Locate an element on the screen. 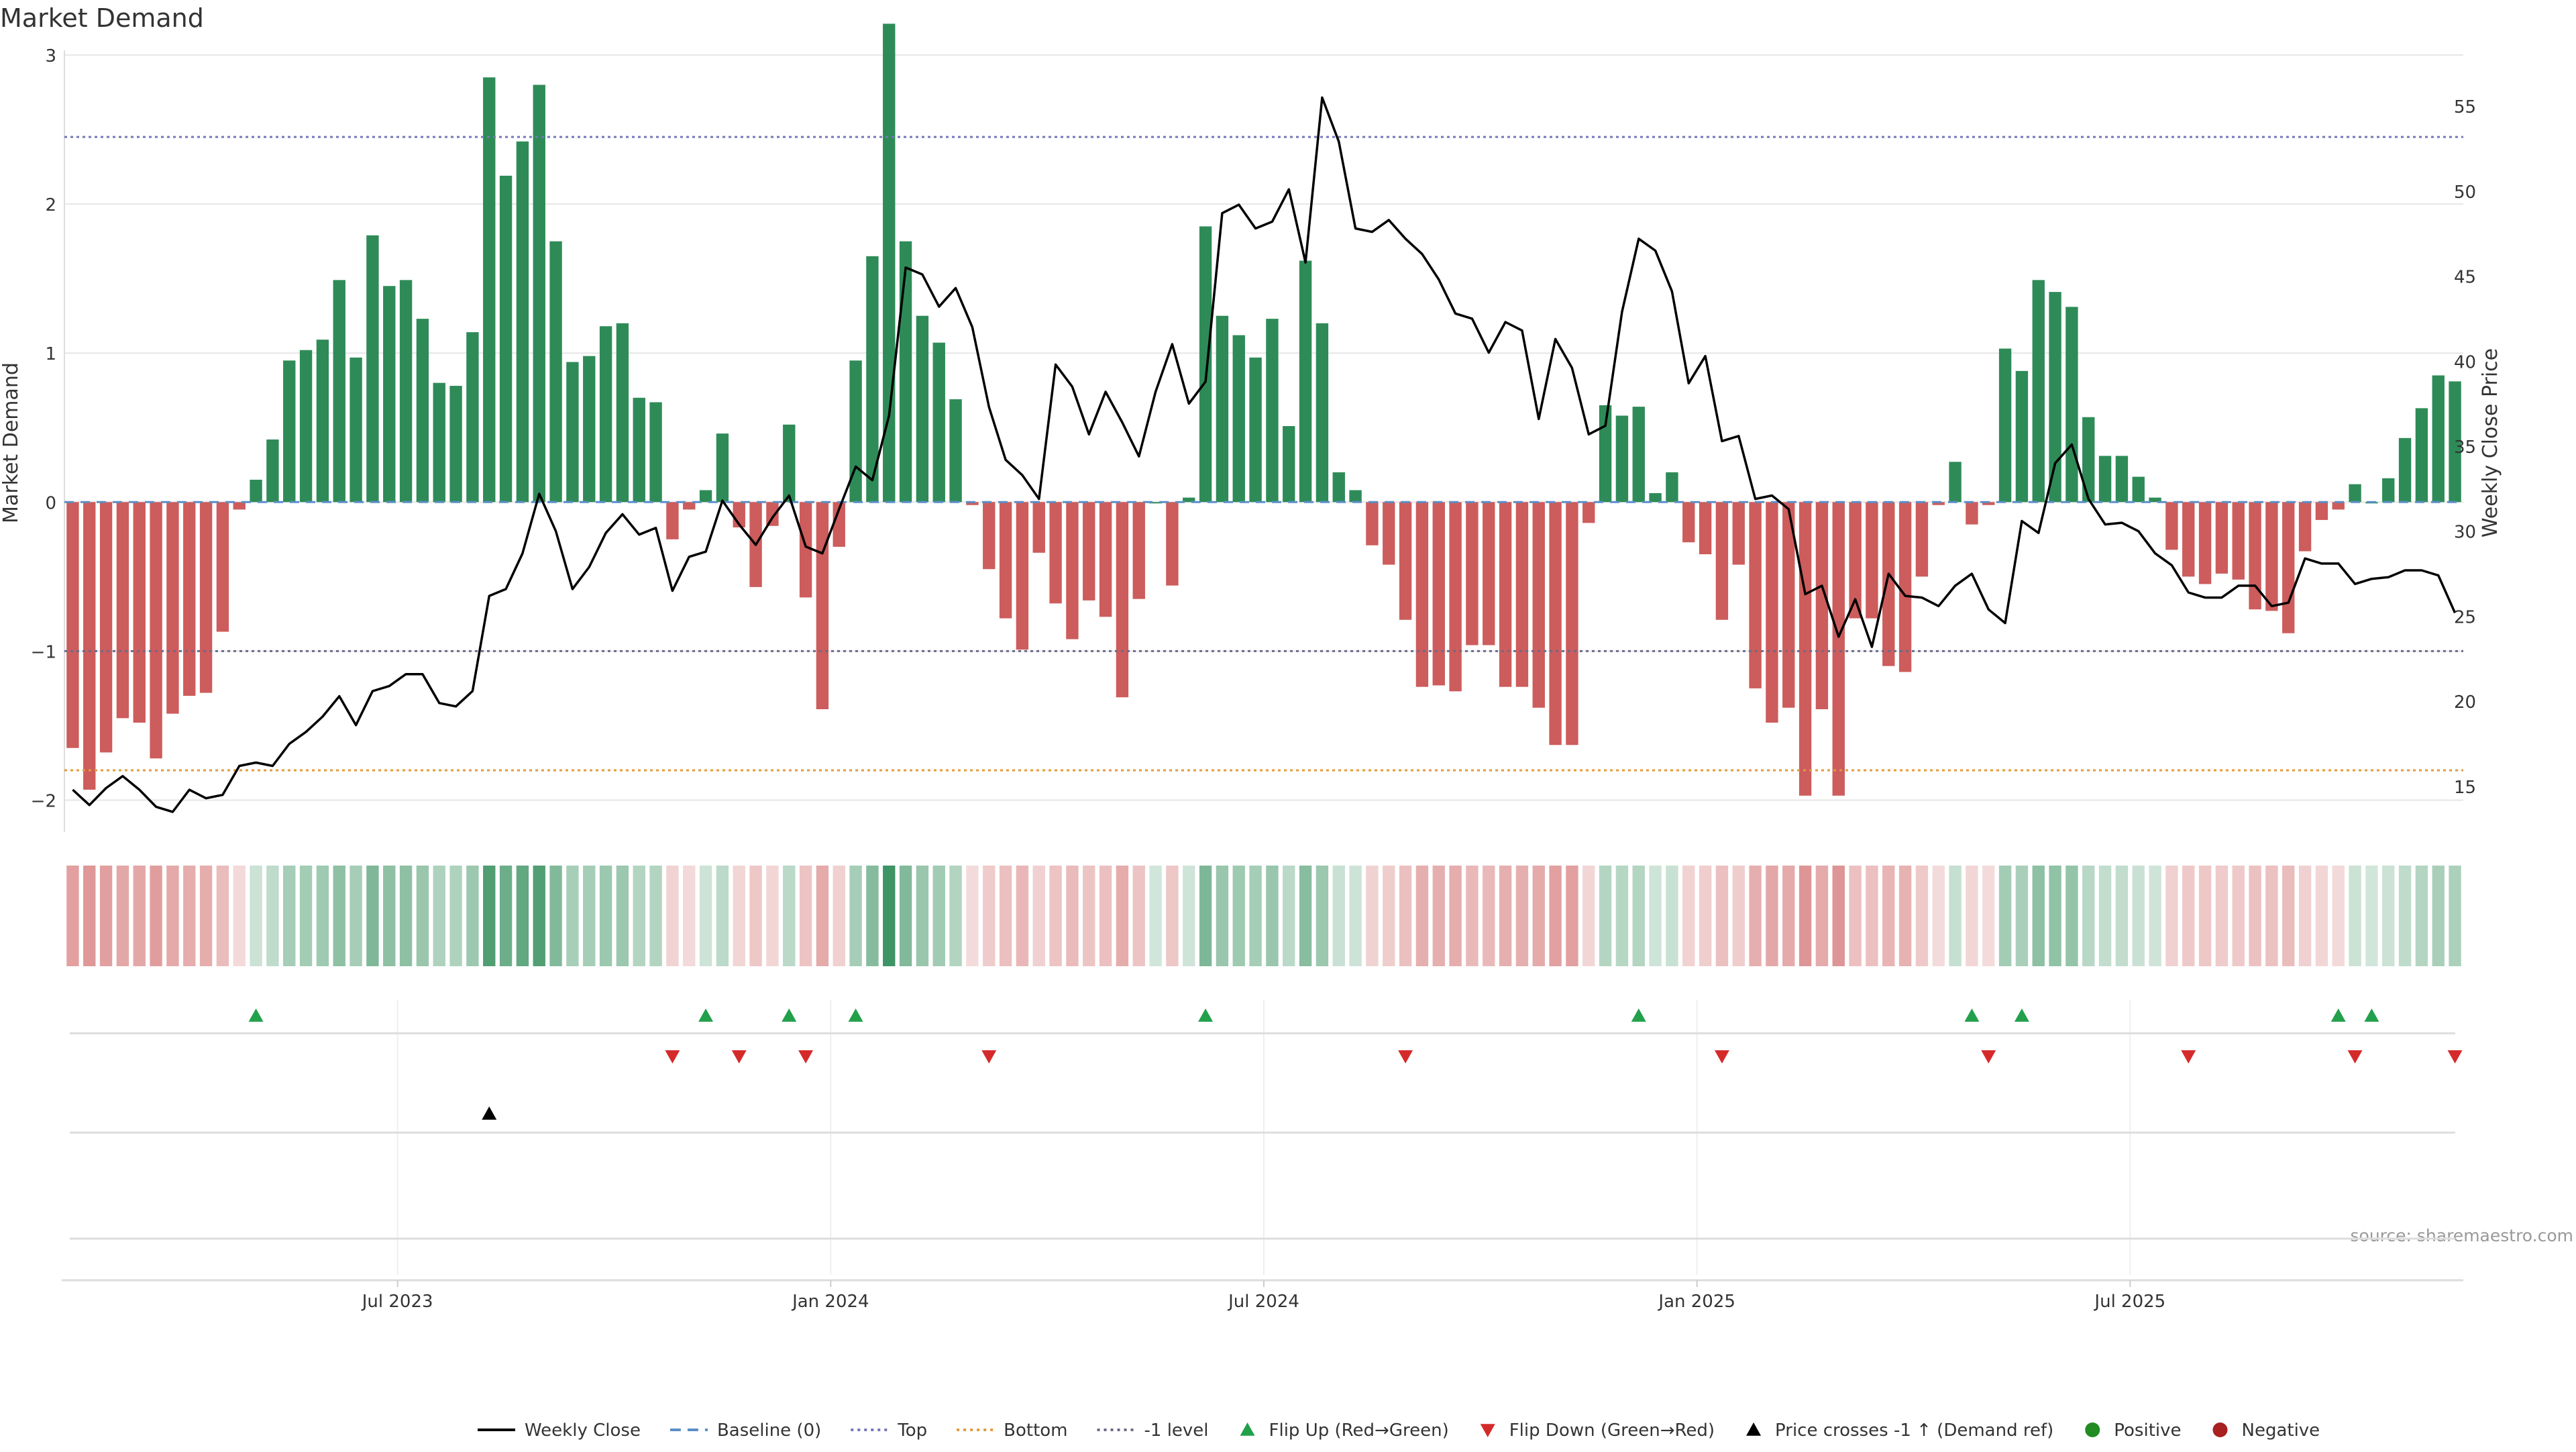 The image size is (2576, 1452). y-tick-label: 3 is located at coordinates (50, 56).